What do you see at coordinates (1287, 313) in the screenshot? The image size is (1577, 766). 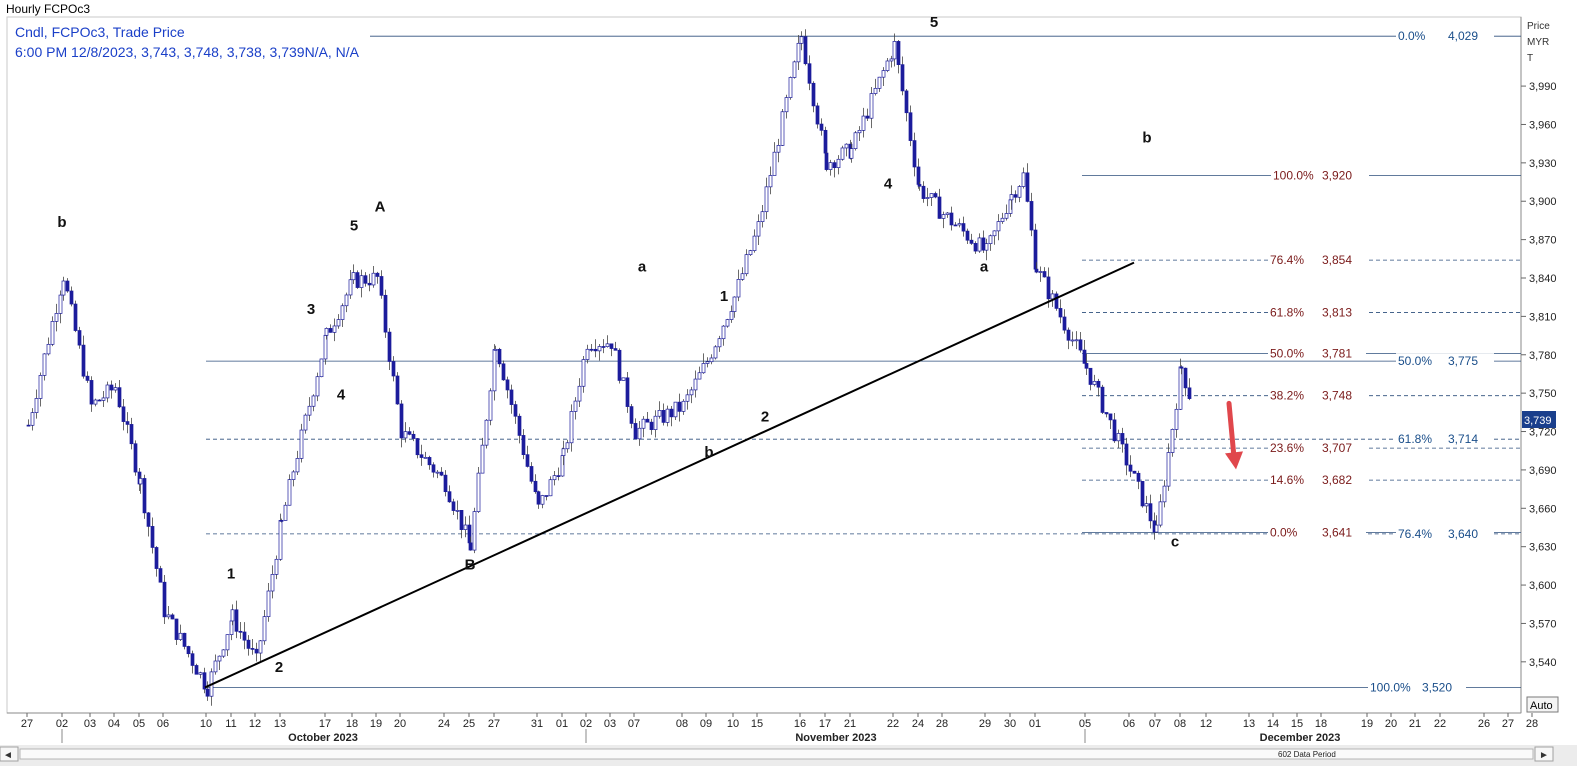 I see `fib-label-pct-3: 61.8%` at bounding box center [1287, 313].